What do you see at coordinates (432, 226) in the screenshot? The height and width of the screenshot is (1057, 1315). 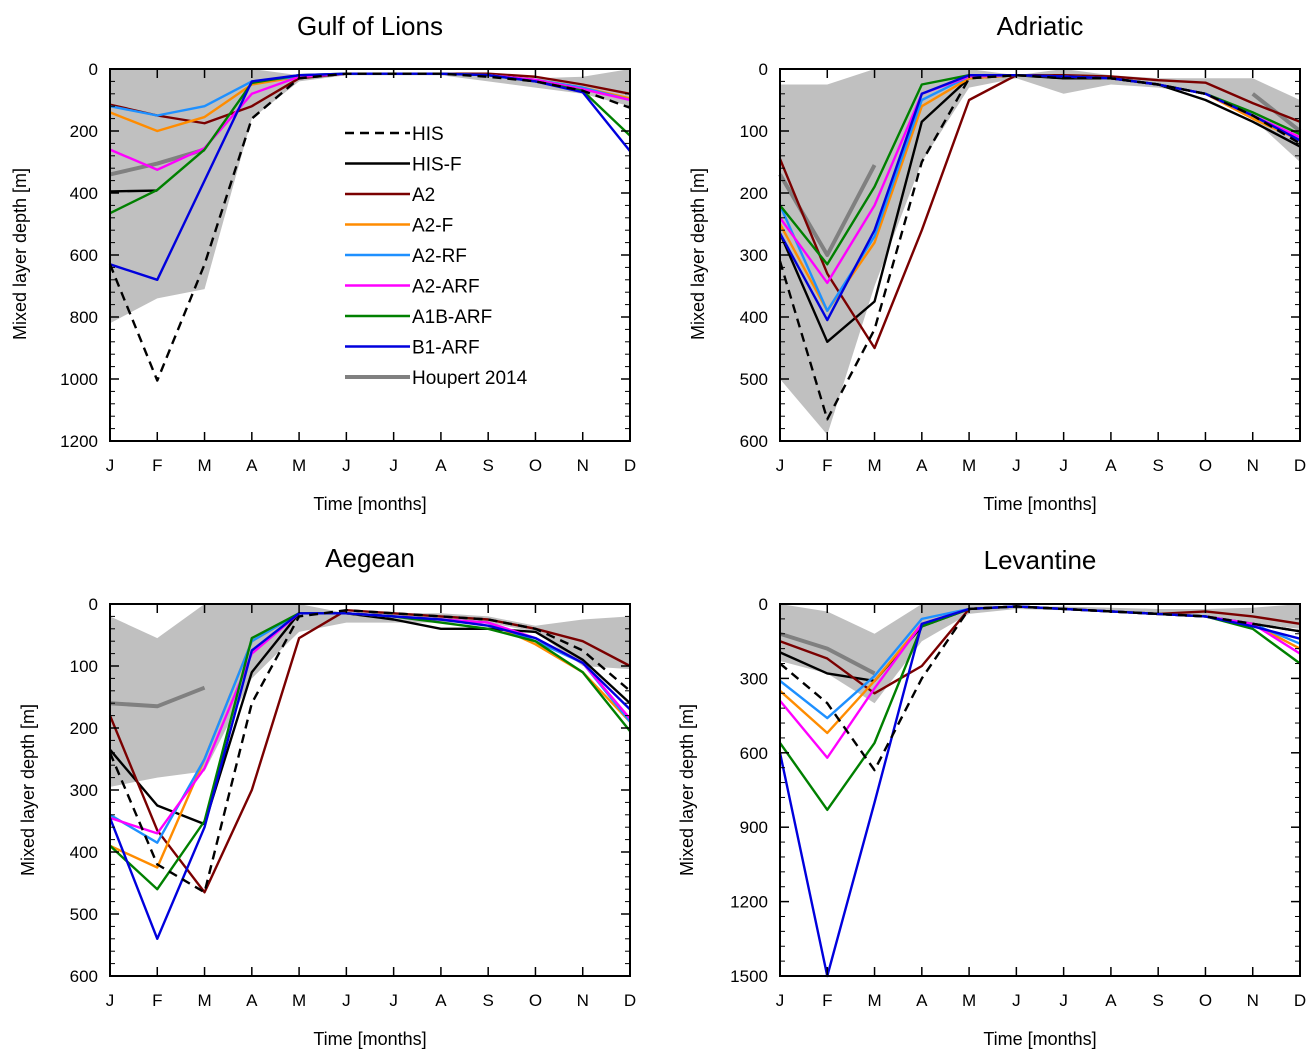 I see `legend-label: A2-F` at bounding box center [432, 226].